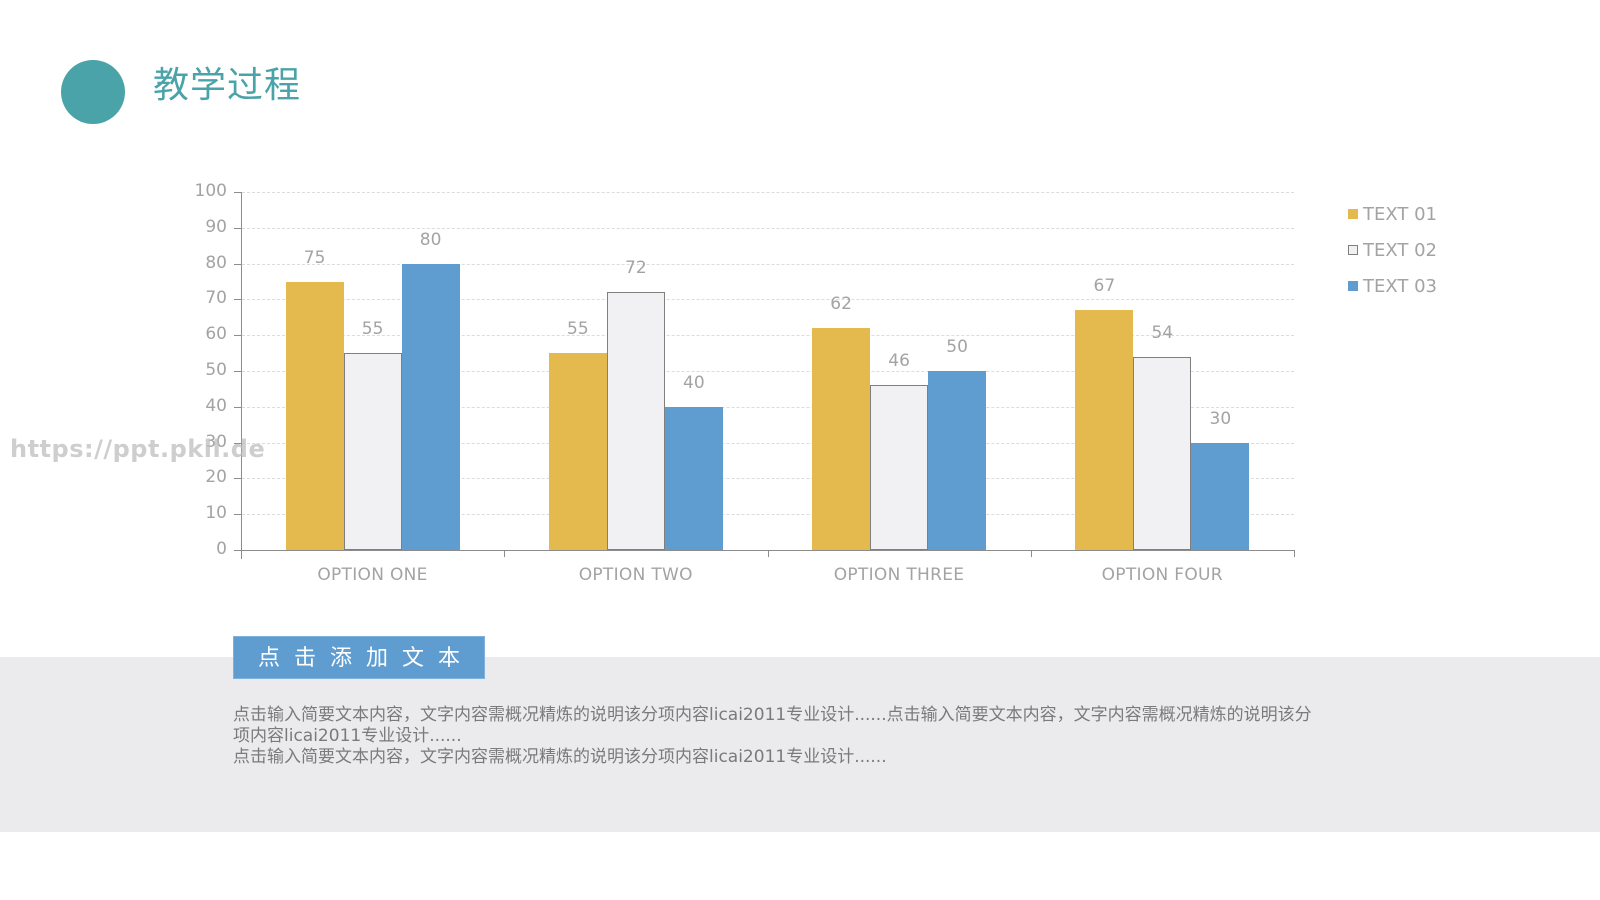 The width and height of the screenshot is (1600, 900). What do you see at coordinates (1162, 575) in the screenshot?
I see `x-axis-category-label: OPTION FOUR` at bounding box center [1162, 575].